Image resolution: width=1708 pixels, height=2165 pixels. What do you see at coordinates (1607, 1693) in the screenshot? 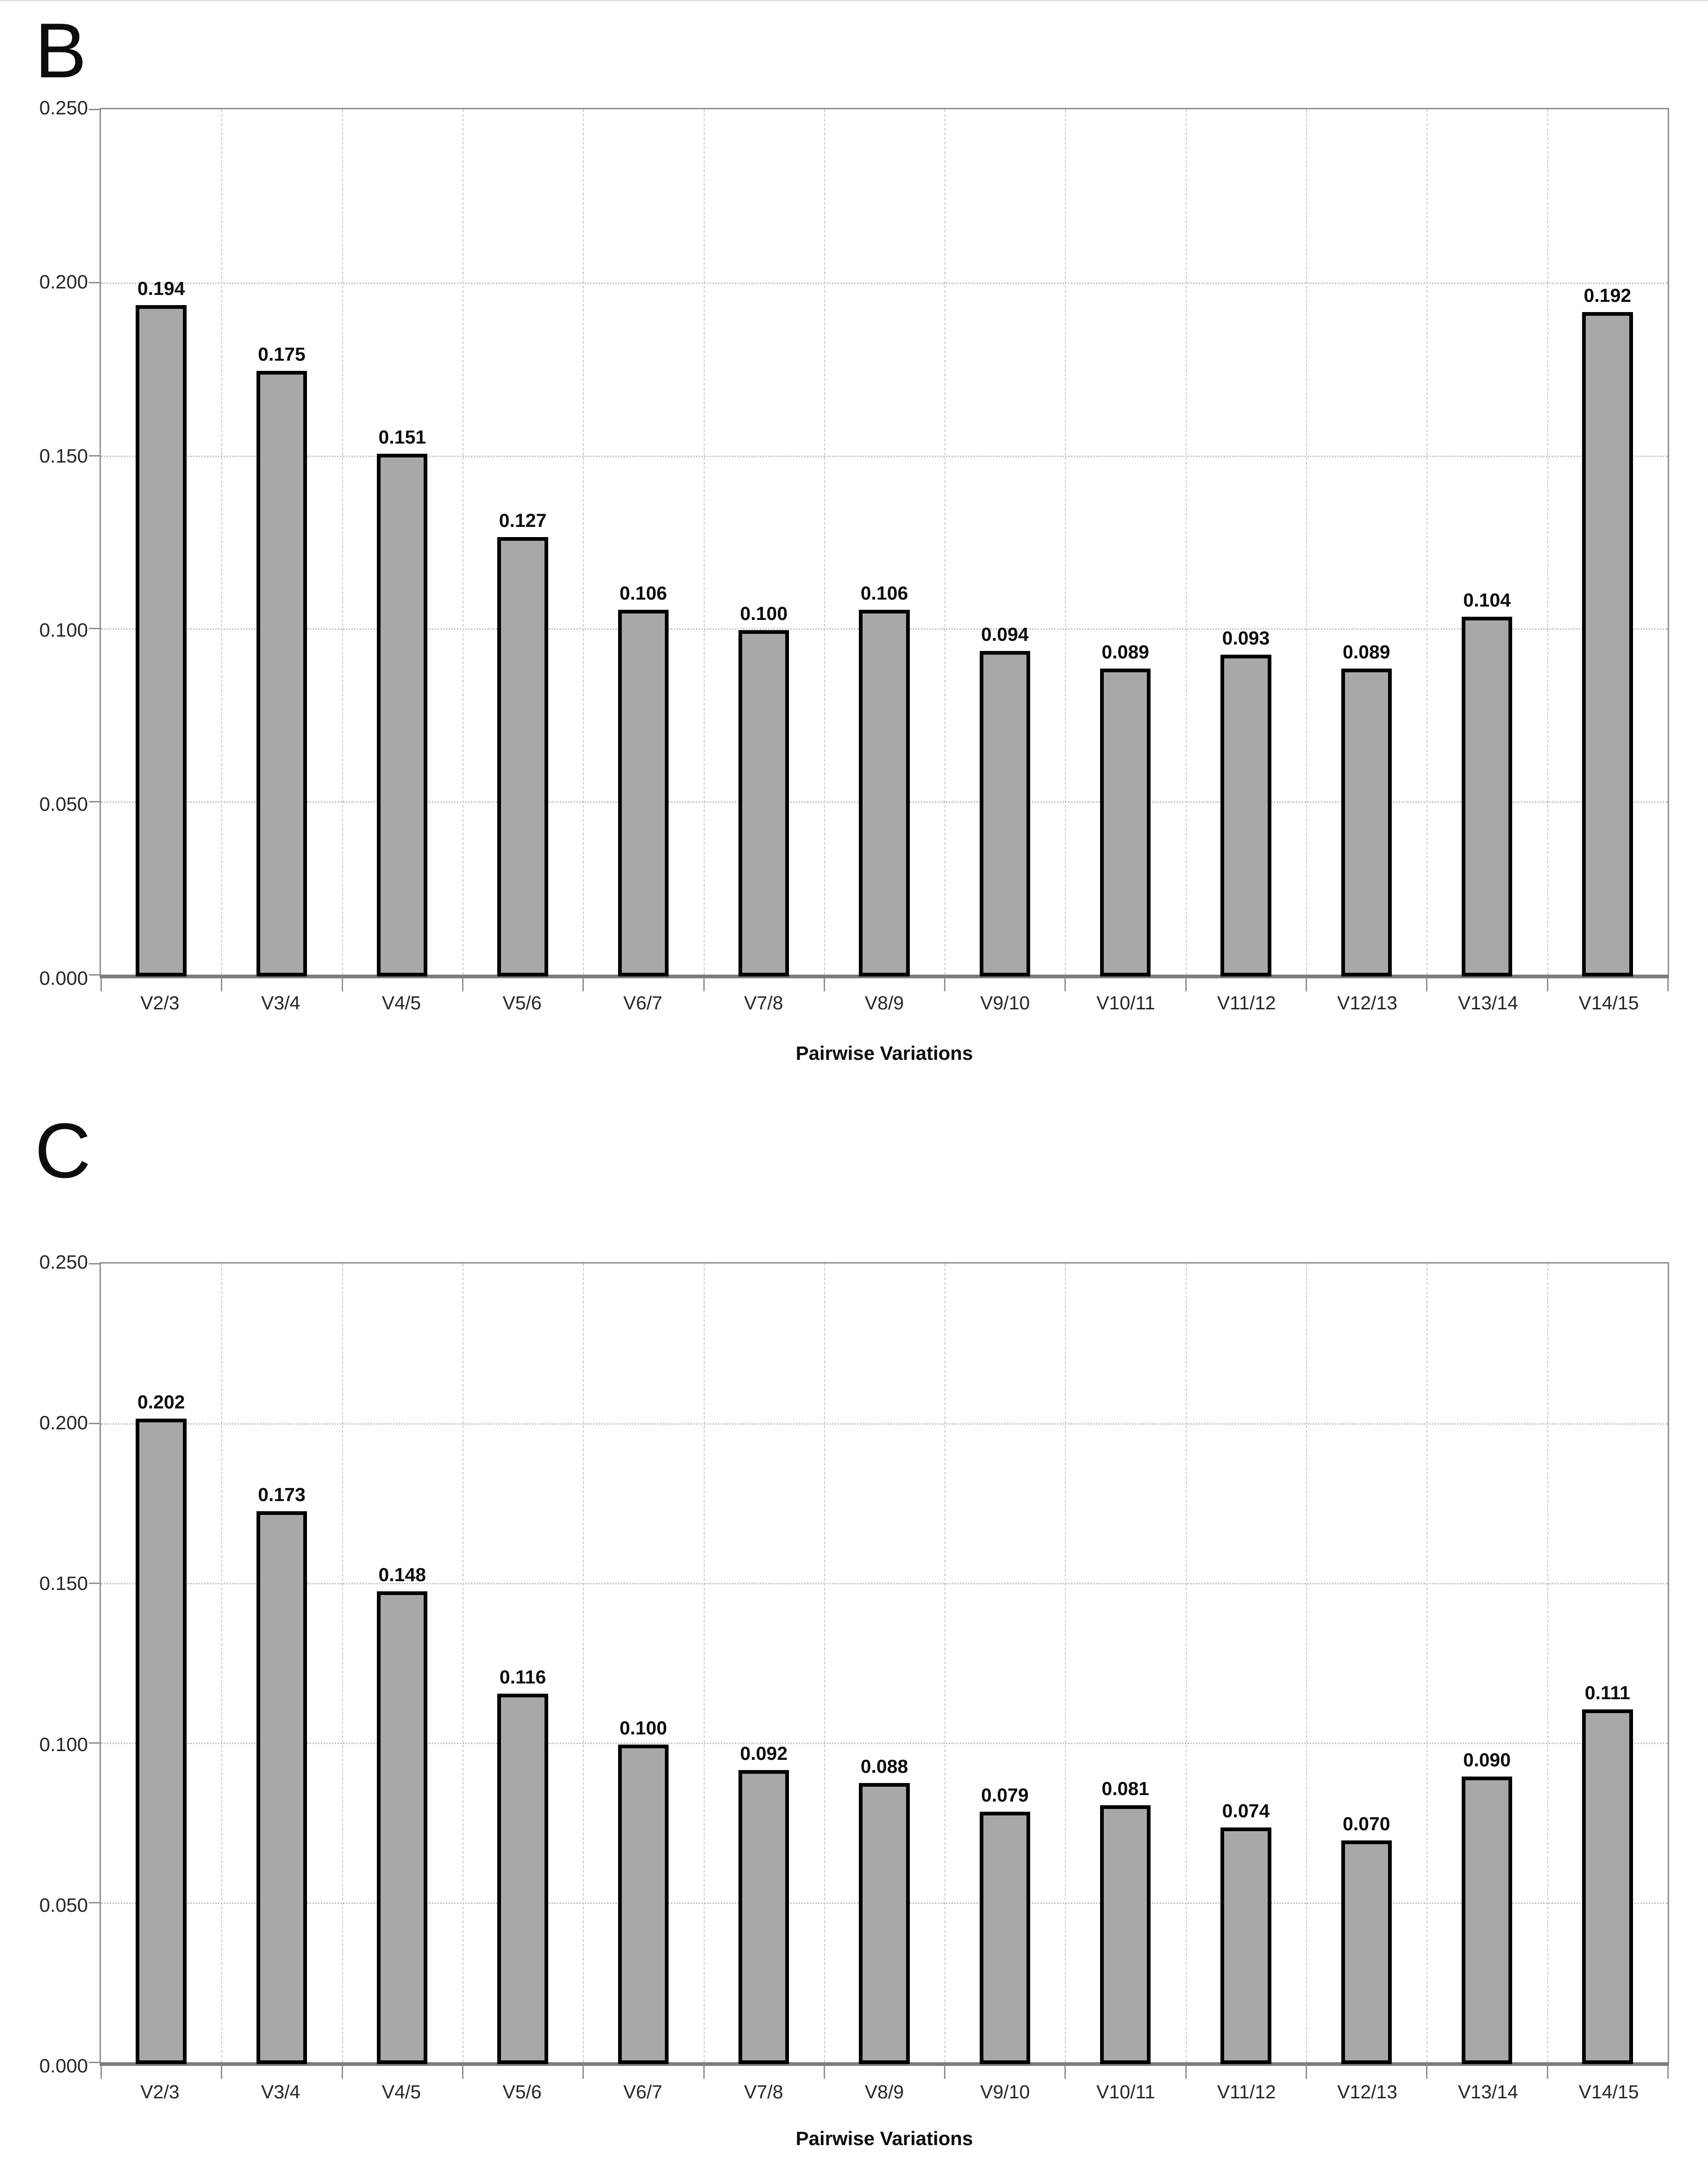
I see `bar-value-label: 0.111` at bounding box center [1607, 1693].